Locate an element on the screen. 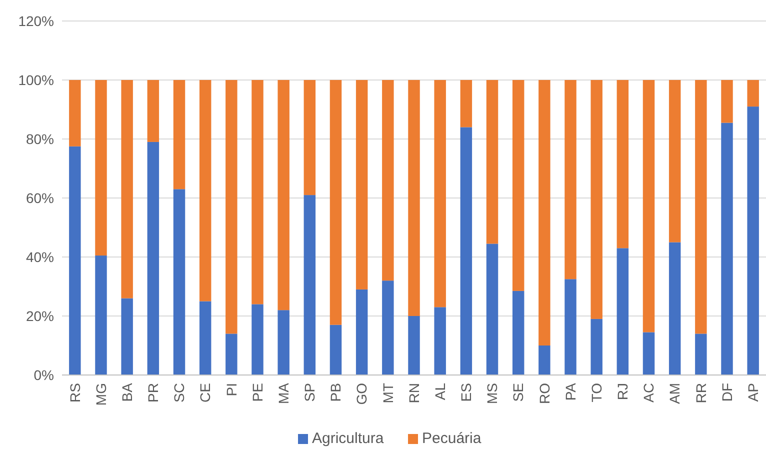  x-tick-label: ES is located at coordinates (466, 392).